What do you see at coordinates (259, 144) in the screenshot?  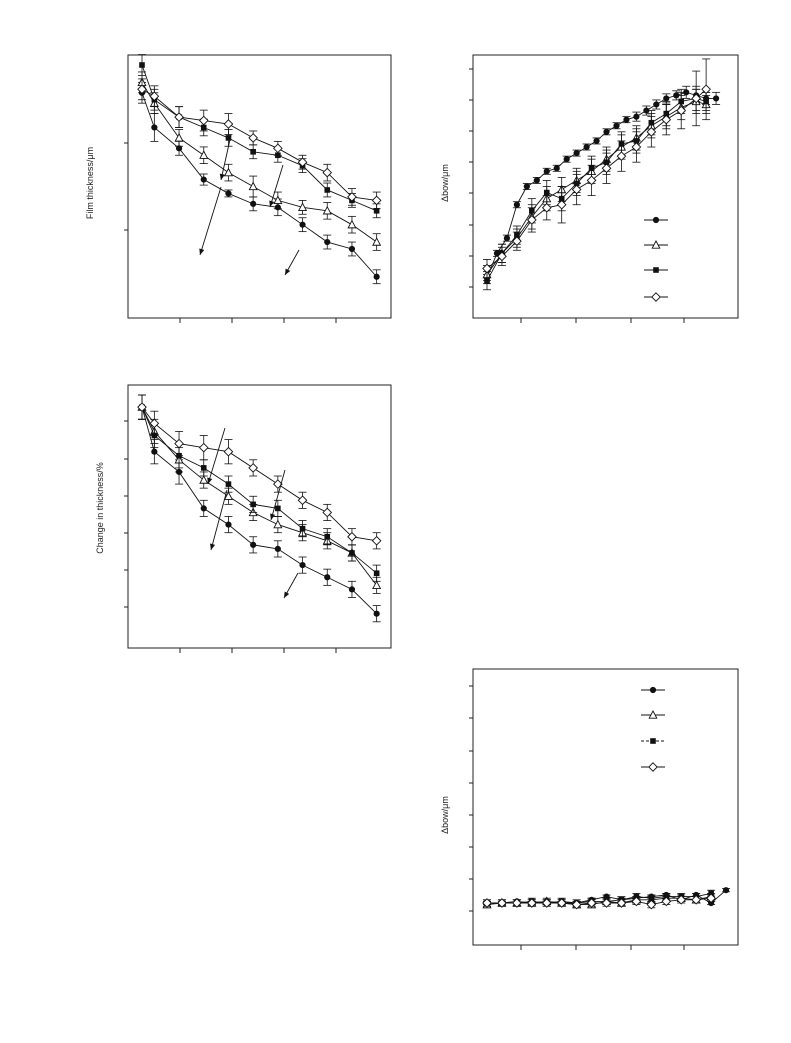 I see `panel-1-series-4-line` at bounding box center [259, 144].